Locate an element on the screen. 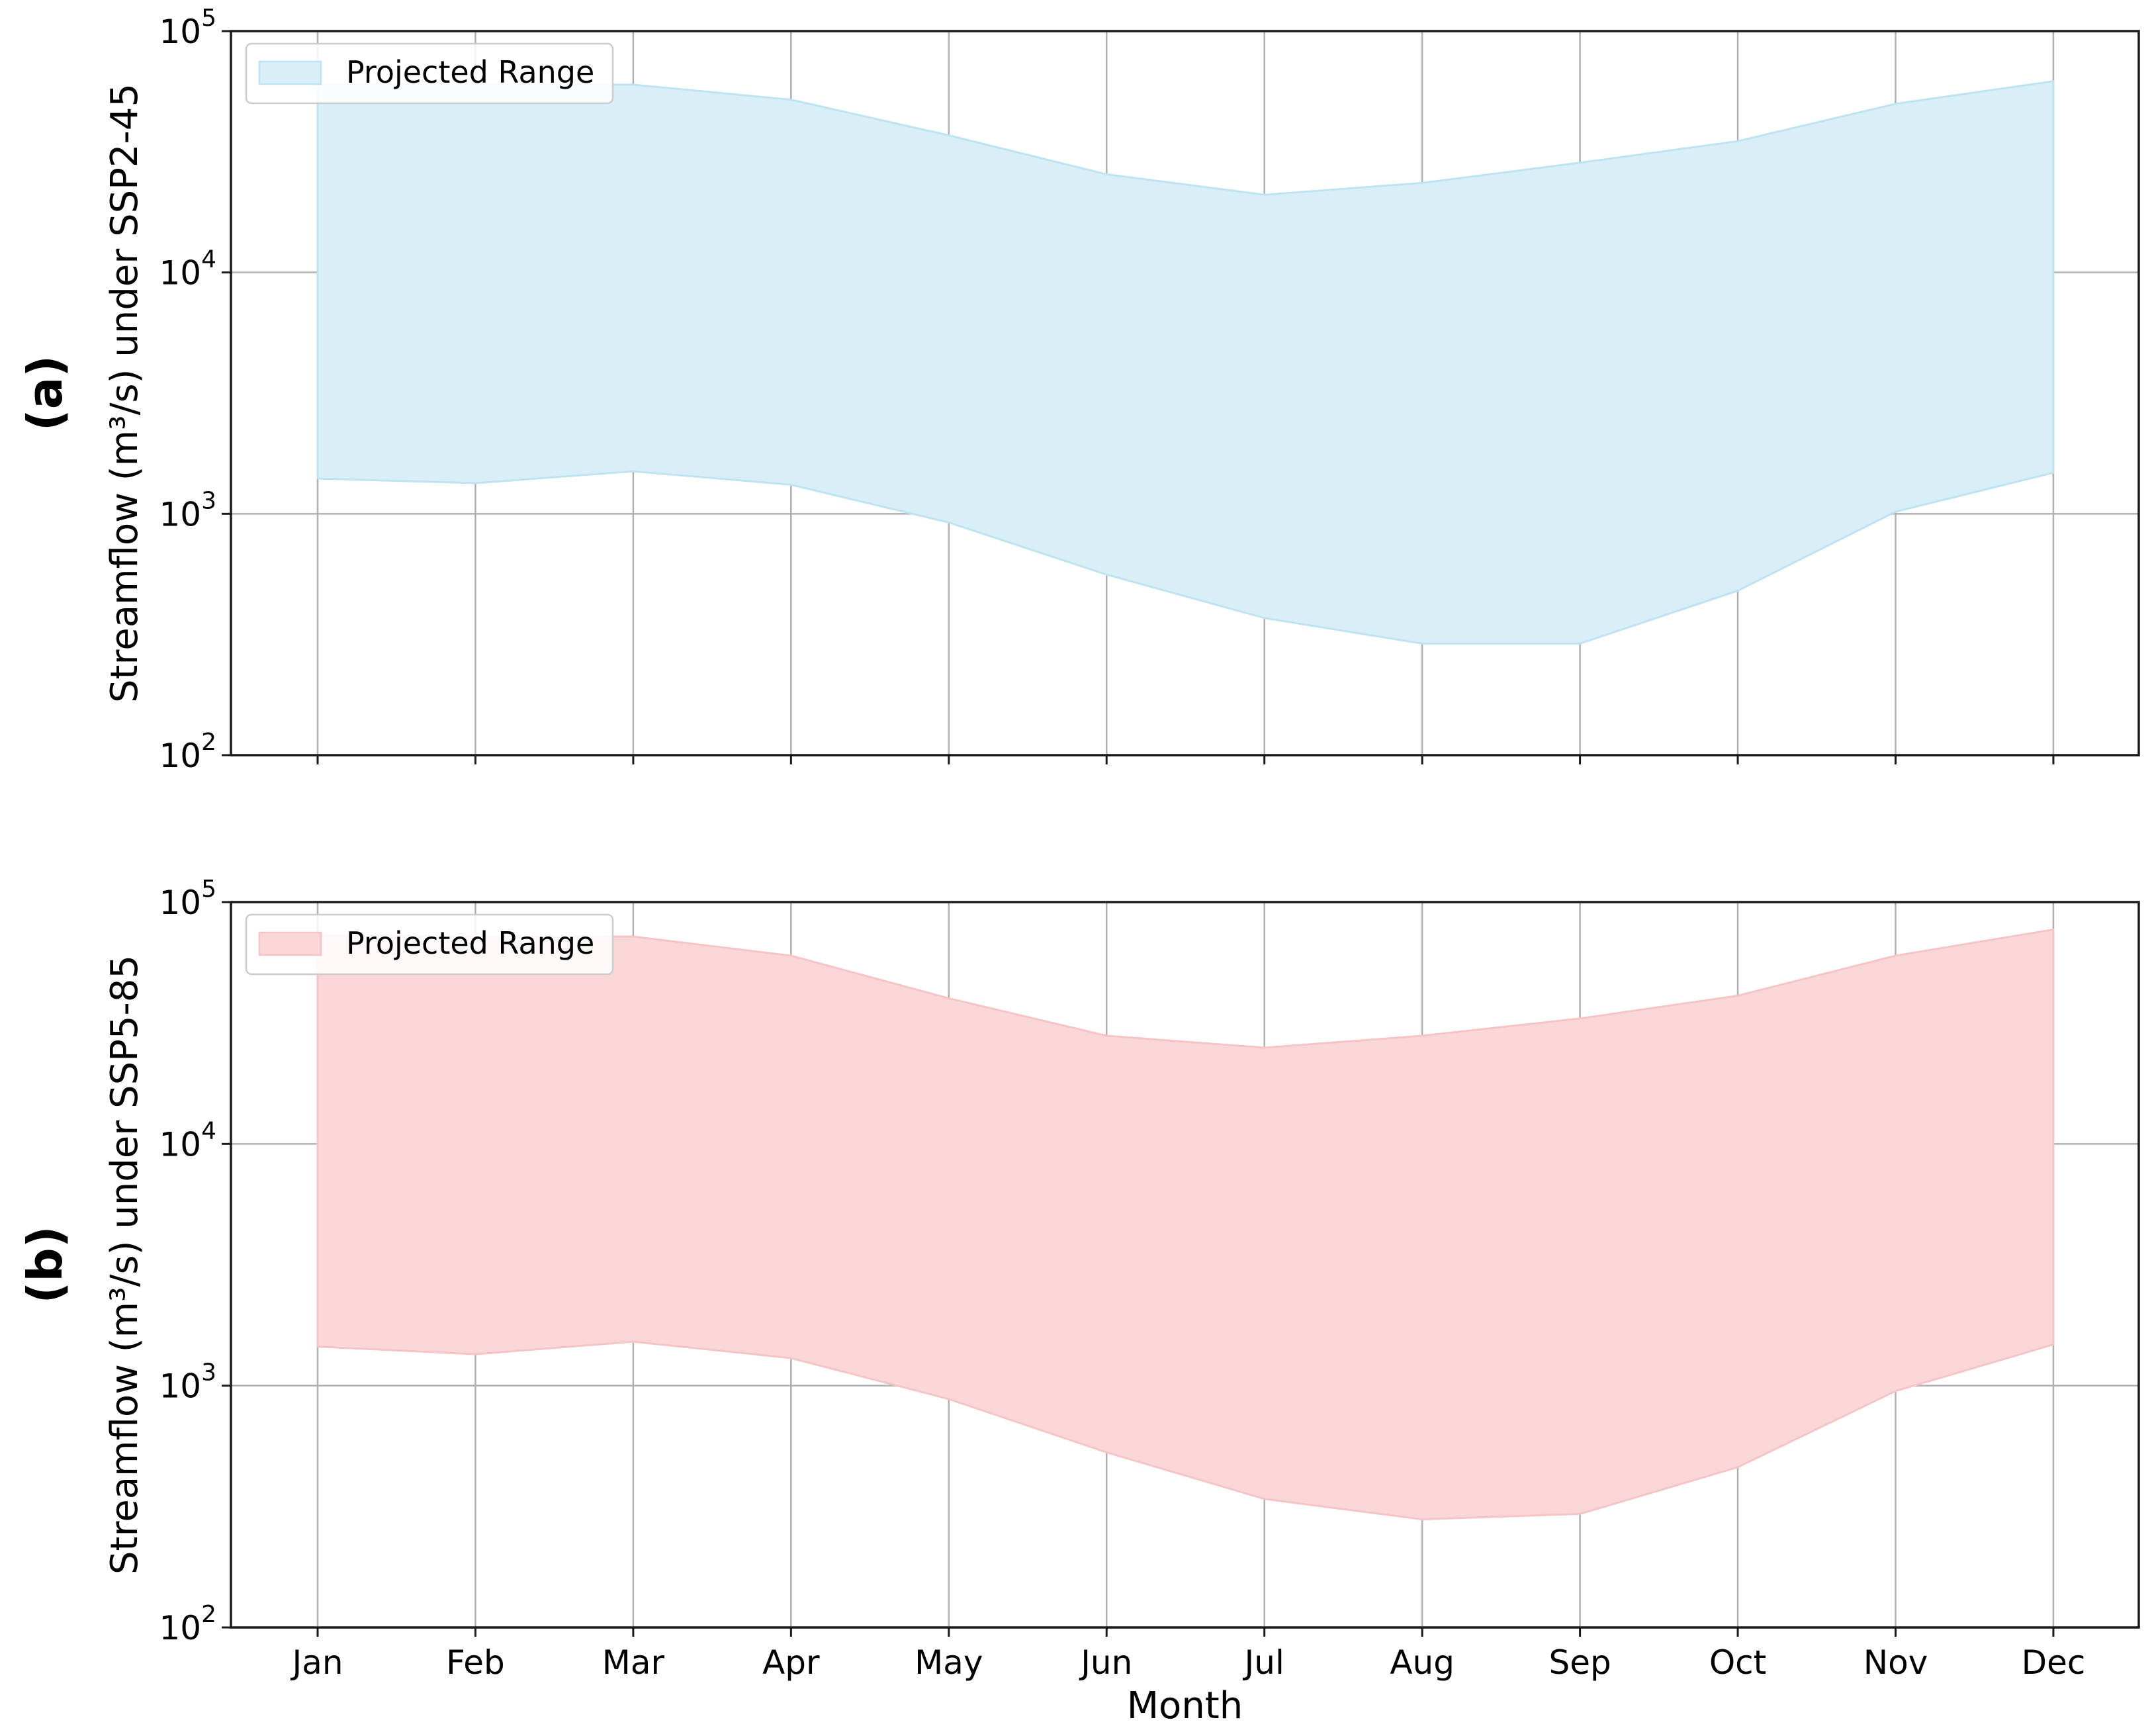 The height and width of the screenshot is (1736, 2152). x-tick-label: Mar is located at coordinates (633, 1662).